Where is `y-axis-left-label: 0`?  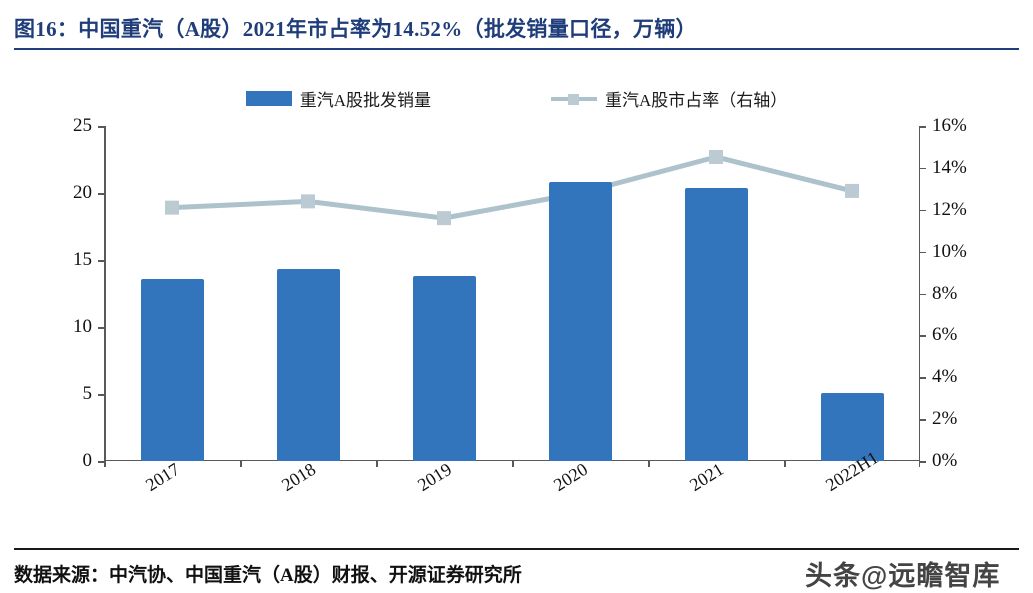
y-axis-left-label: 0 is located at coordinates (87, 460).